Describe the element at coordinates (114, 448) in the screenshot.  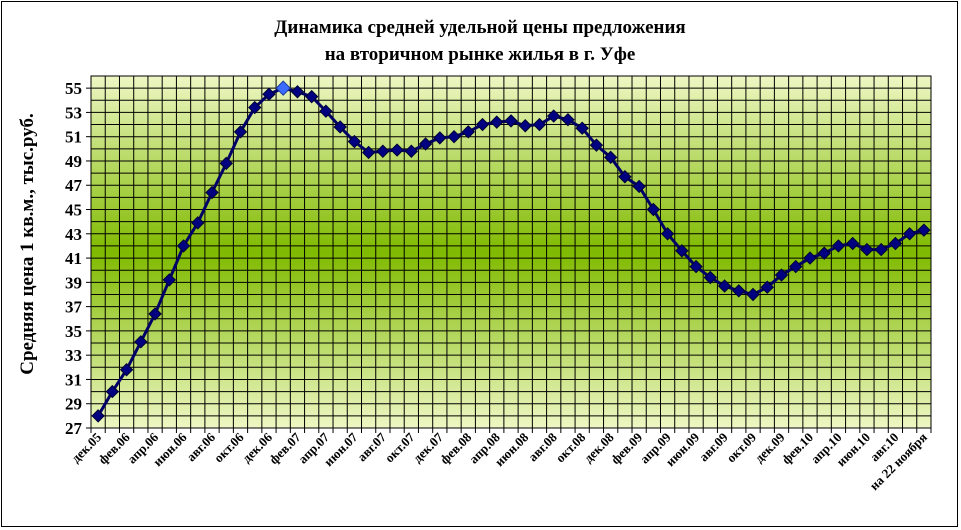
I see `x-tick-label: фев.06` at that location.